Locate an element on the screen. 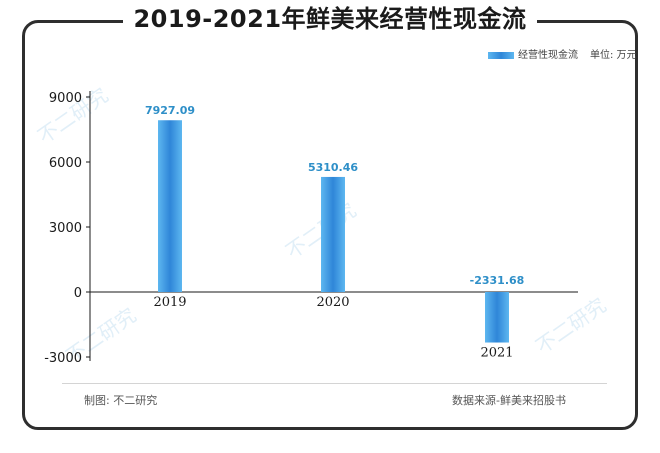  chart-title: 2019-2021年鲜美来经营性现金流 is located at coordinates (330, 19).